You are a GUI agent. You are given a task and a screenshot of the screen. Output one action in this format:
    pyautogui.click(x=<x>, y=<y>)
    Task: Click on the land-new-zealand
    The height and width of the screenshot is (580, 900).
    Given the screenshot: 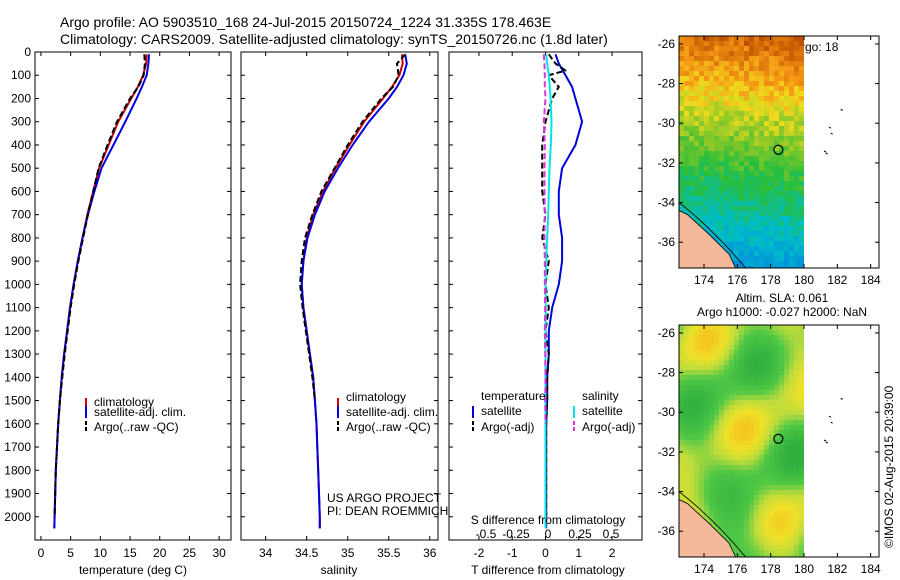 What is the action you would take?
    pyautogui.click(x=708, y=239)
    